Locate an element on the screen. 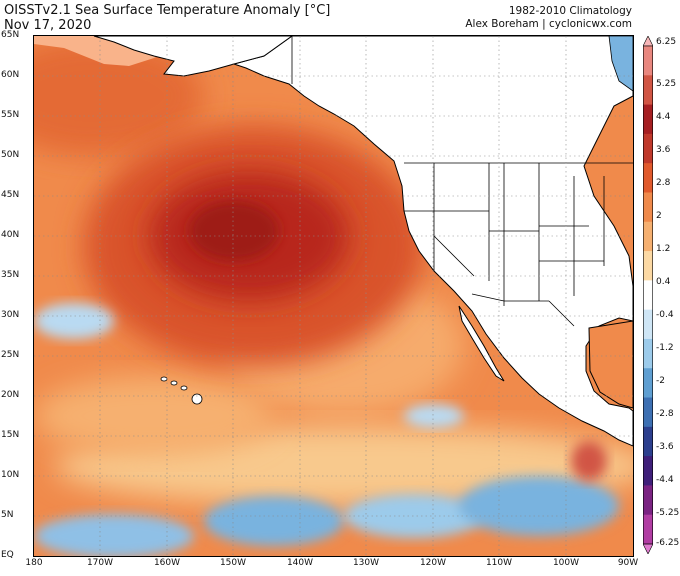 Image resolution: width=680 pixels, height=576 pixels. anomaly-cool-east-pacific is located at coordinates (539, 506).